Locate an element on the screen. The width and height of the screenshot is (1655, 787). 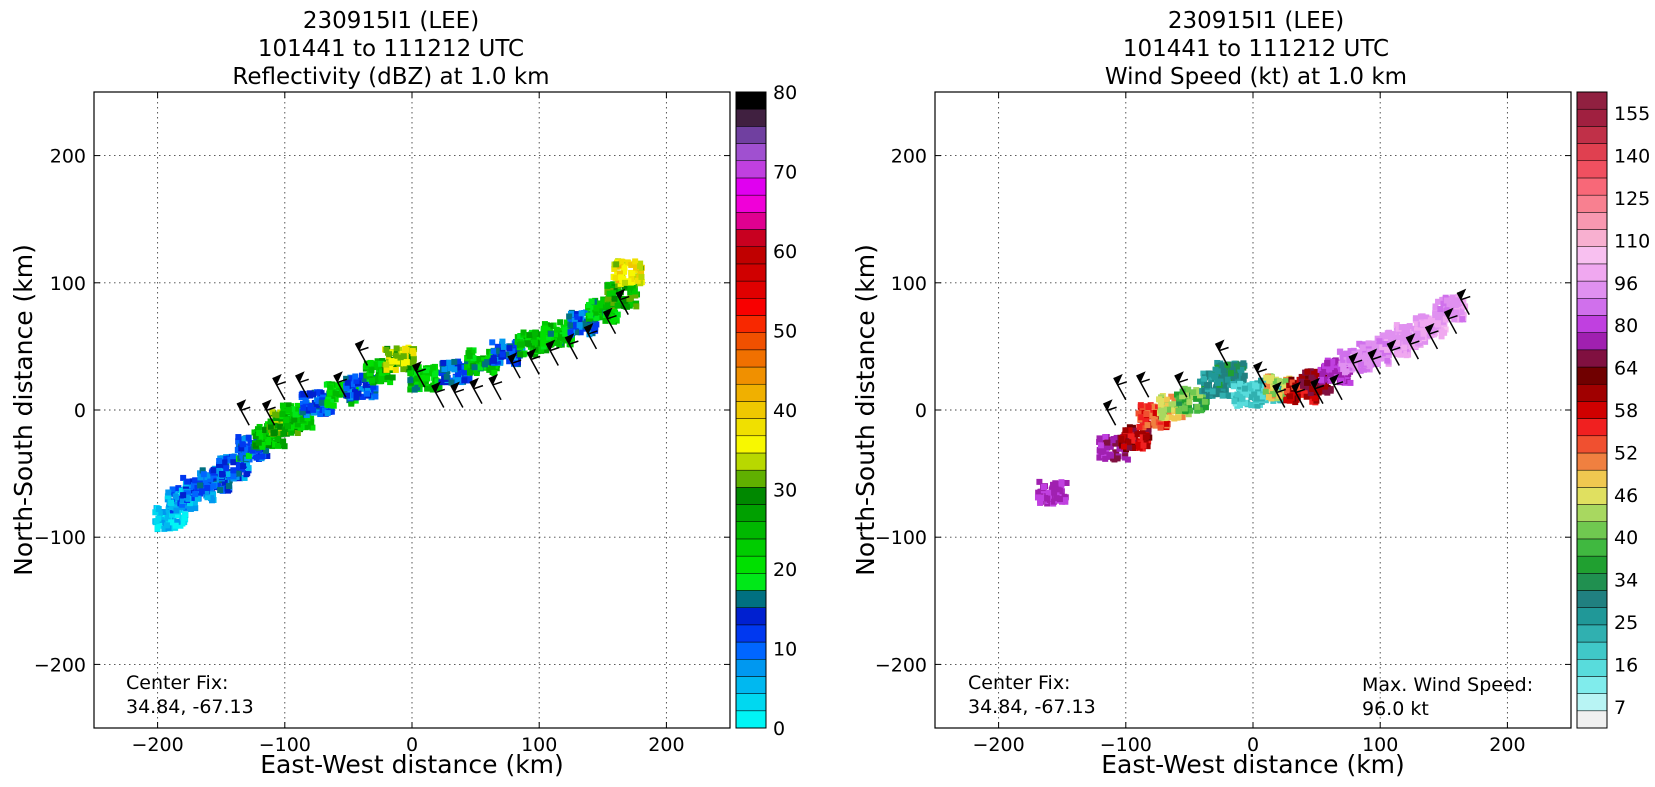
panel-title-line-3: Reflectivity (dBZ) at 1.0 km is located at coordinates (390, 77).